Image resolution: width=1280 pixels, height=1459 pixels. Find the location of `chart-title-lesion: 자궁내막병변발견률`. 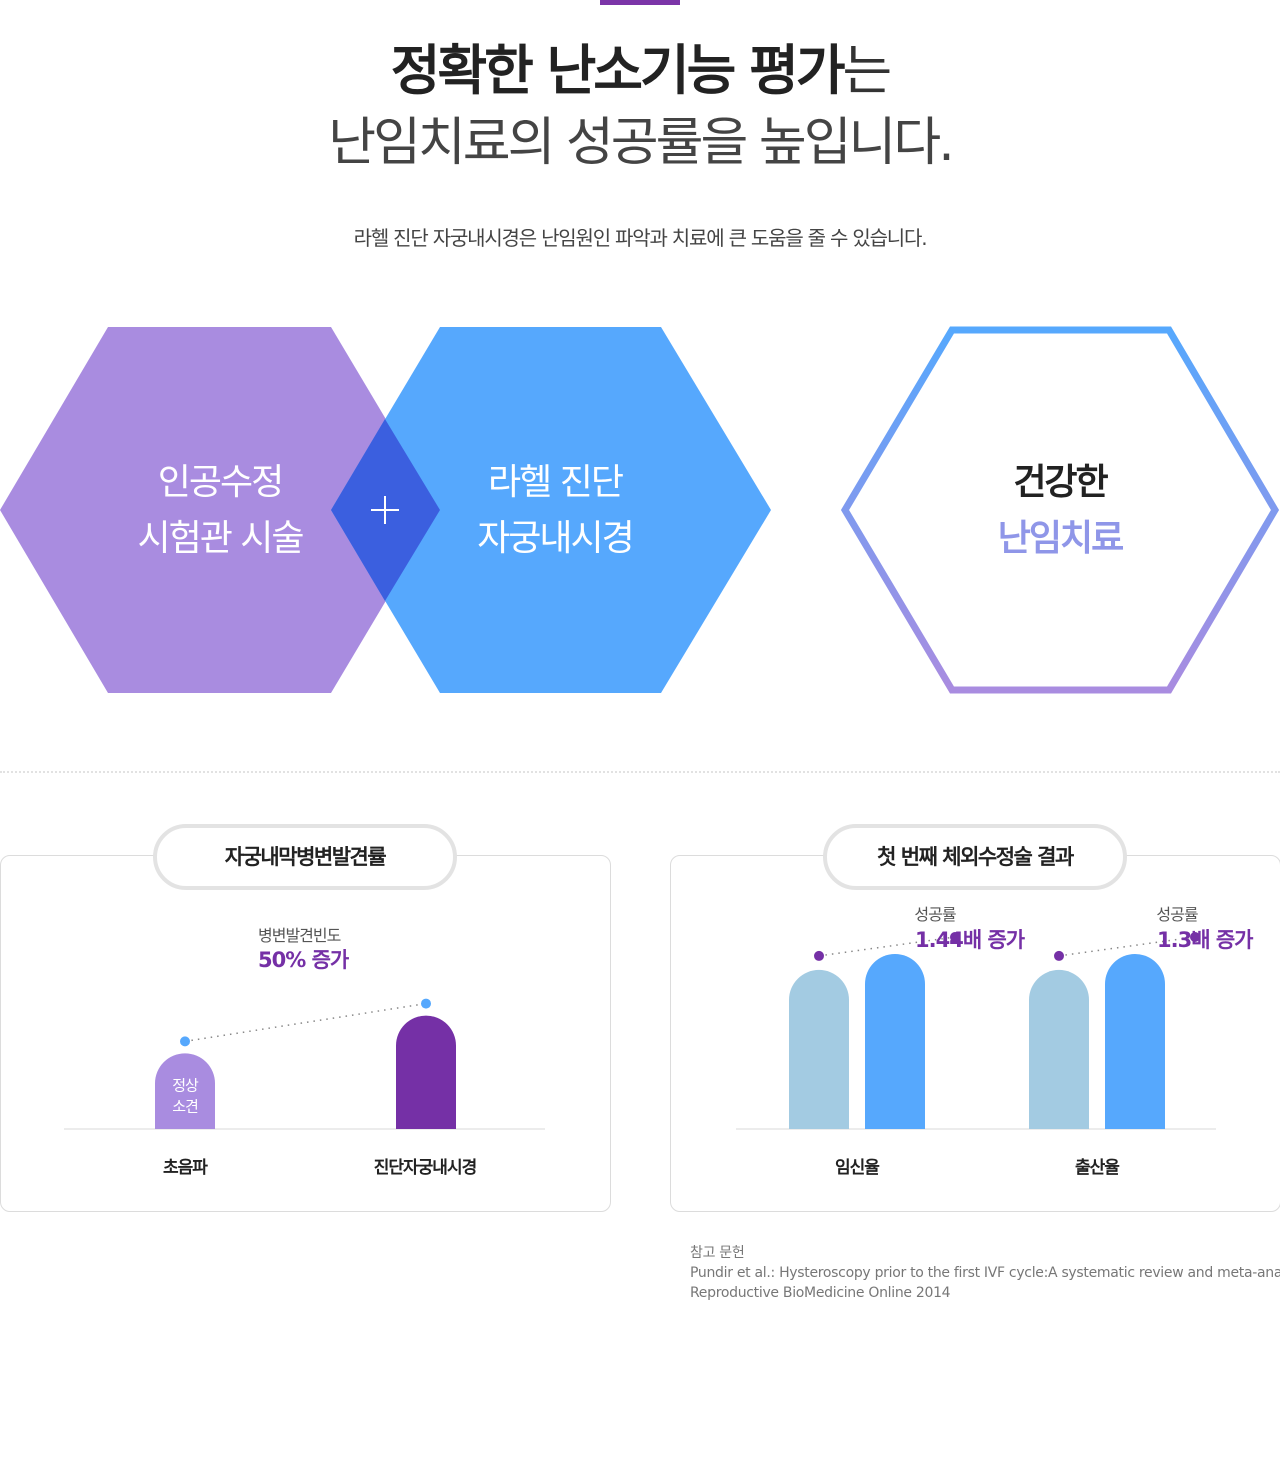

chart-title-lesion: 자궁내막병변발견률 is located at coordinates (305, 857).